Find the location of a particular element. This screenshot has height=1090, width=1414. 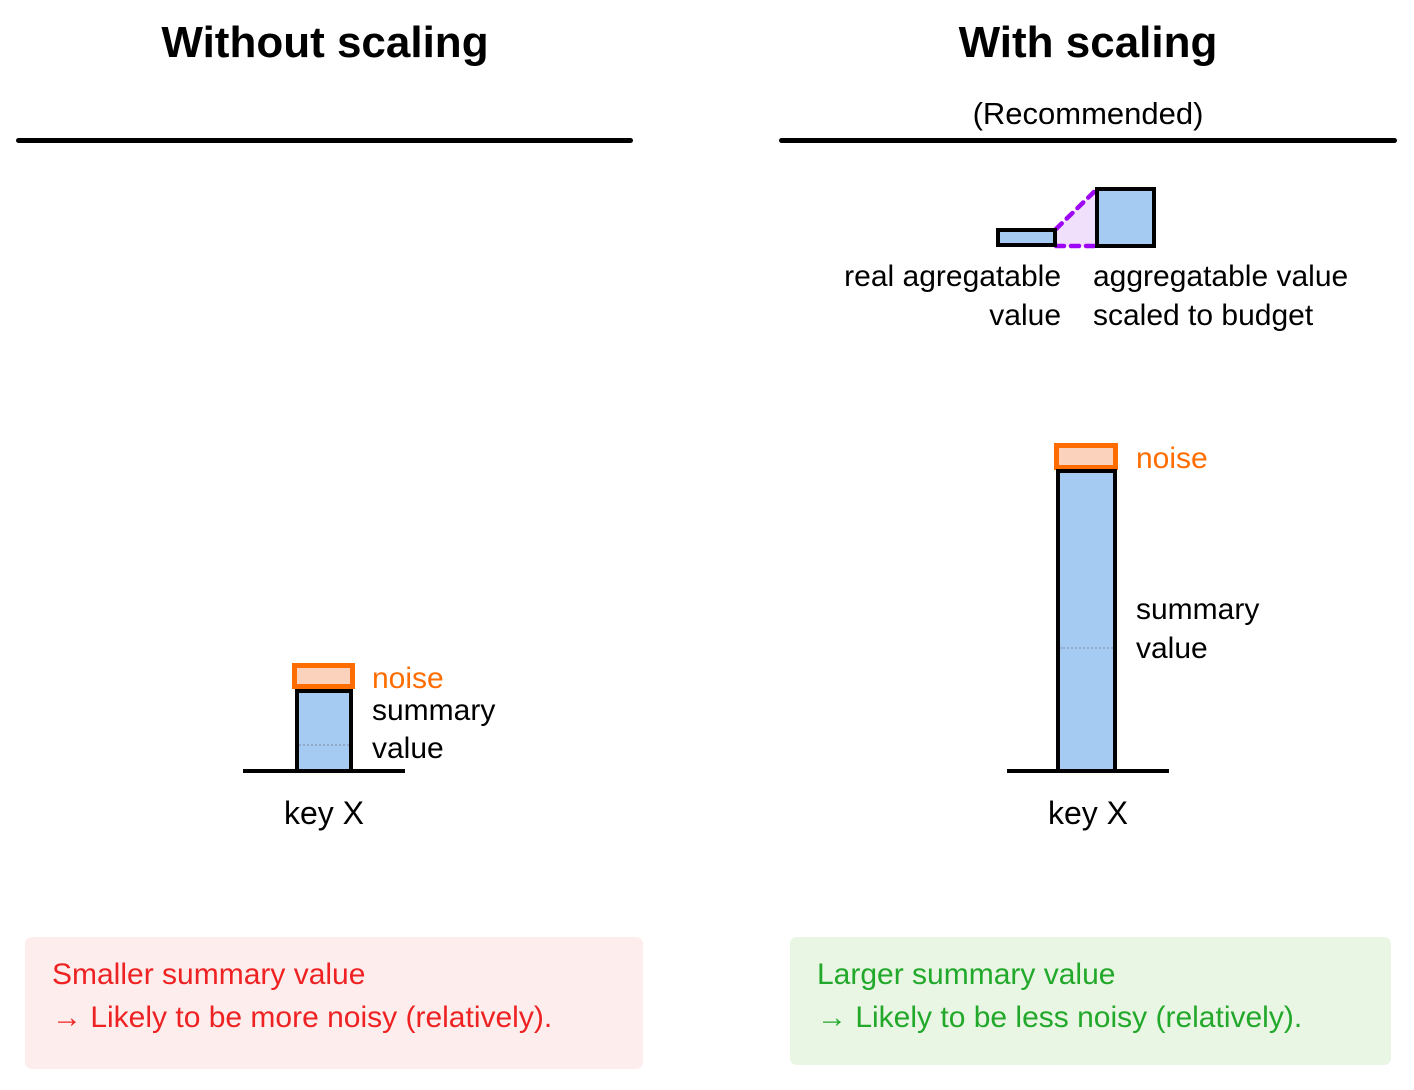

left-summary-value-bar is located at coordinates (324, 731).